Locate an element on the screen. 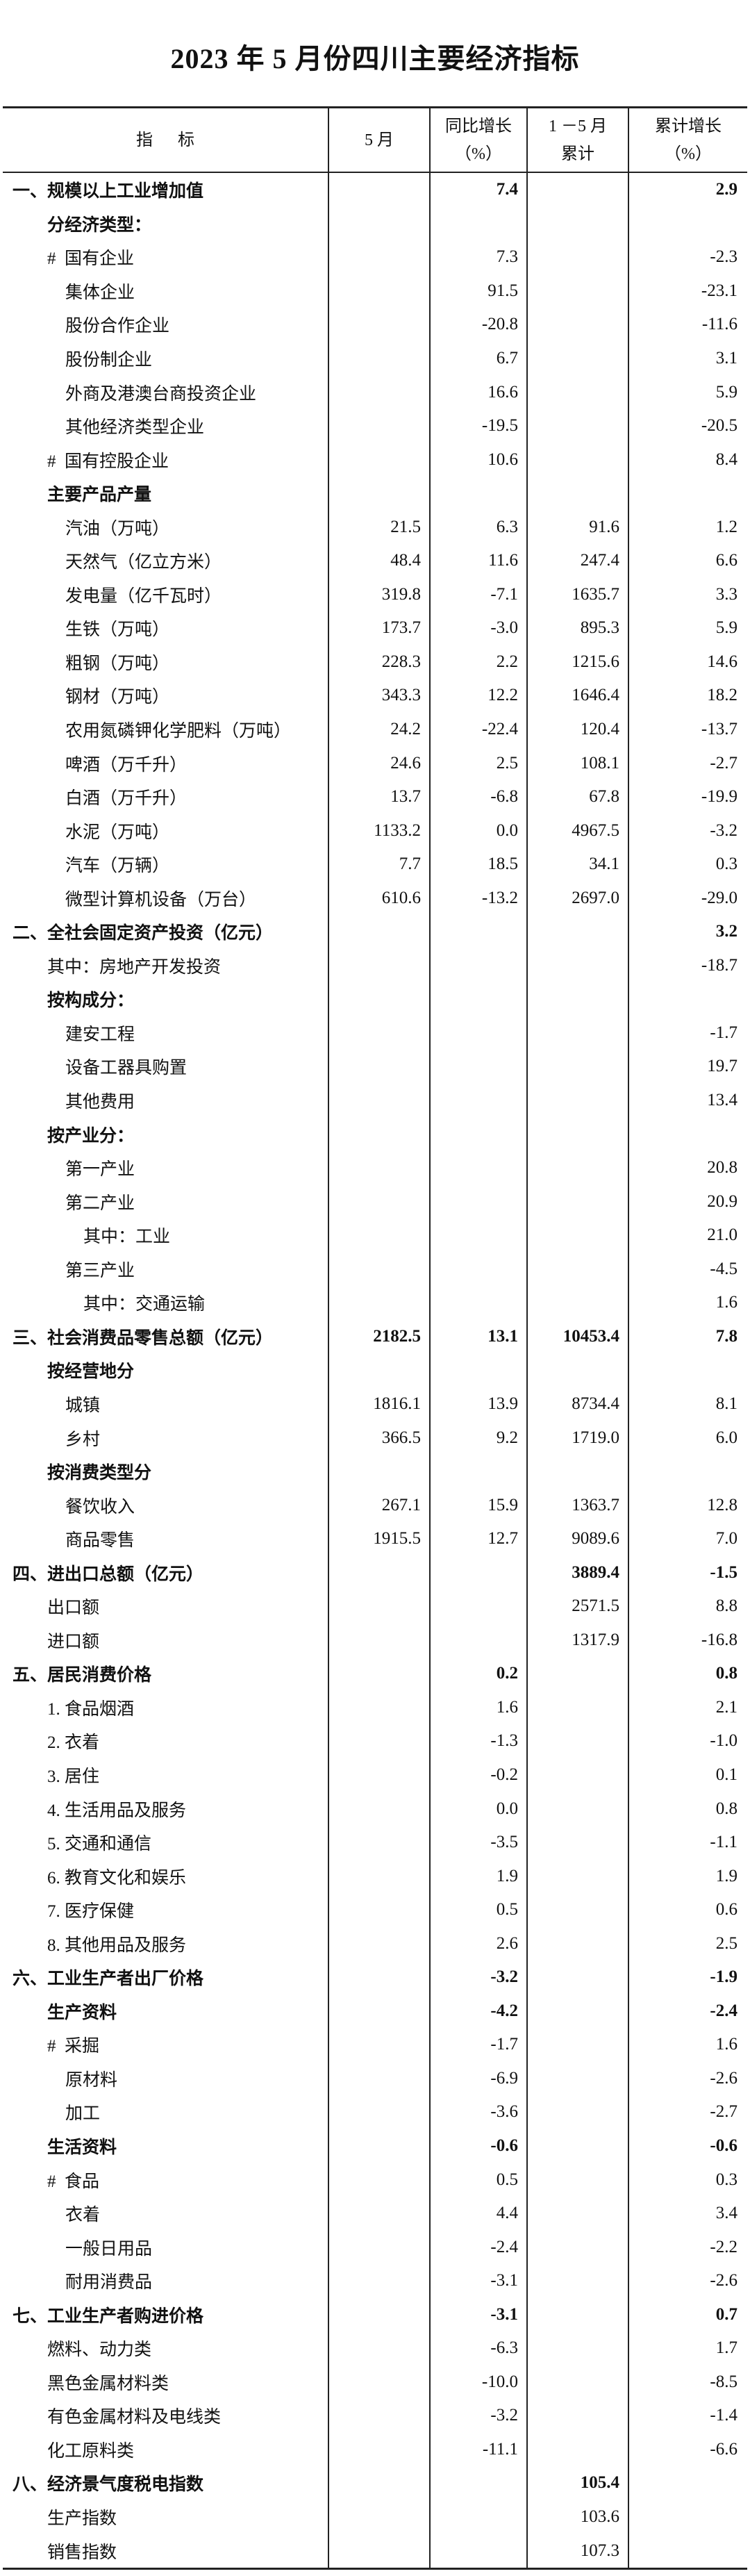 The width and height of the screenshot is (750, 2576). cell-month: 1816.1 is located at coordinates (378, 1404).